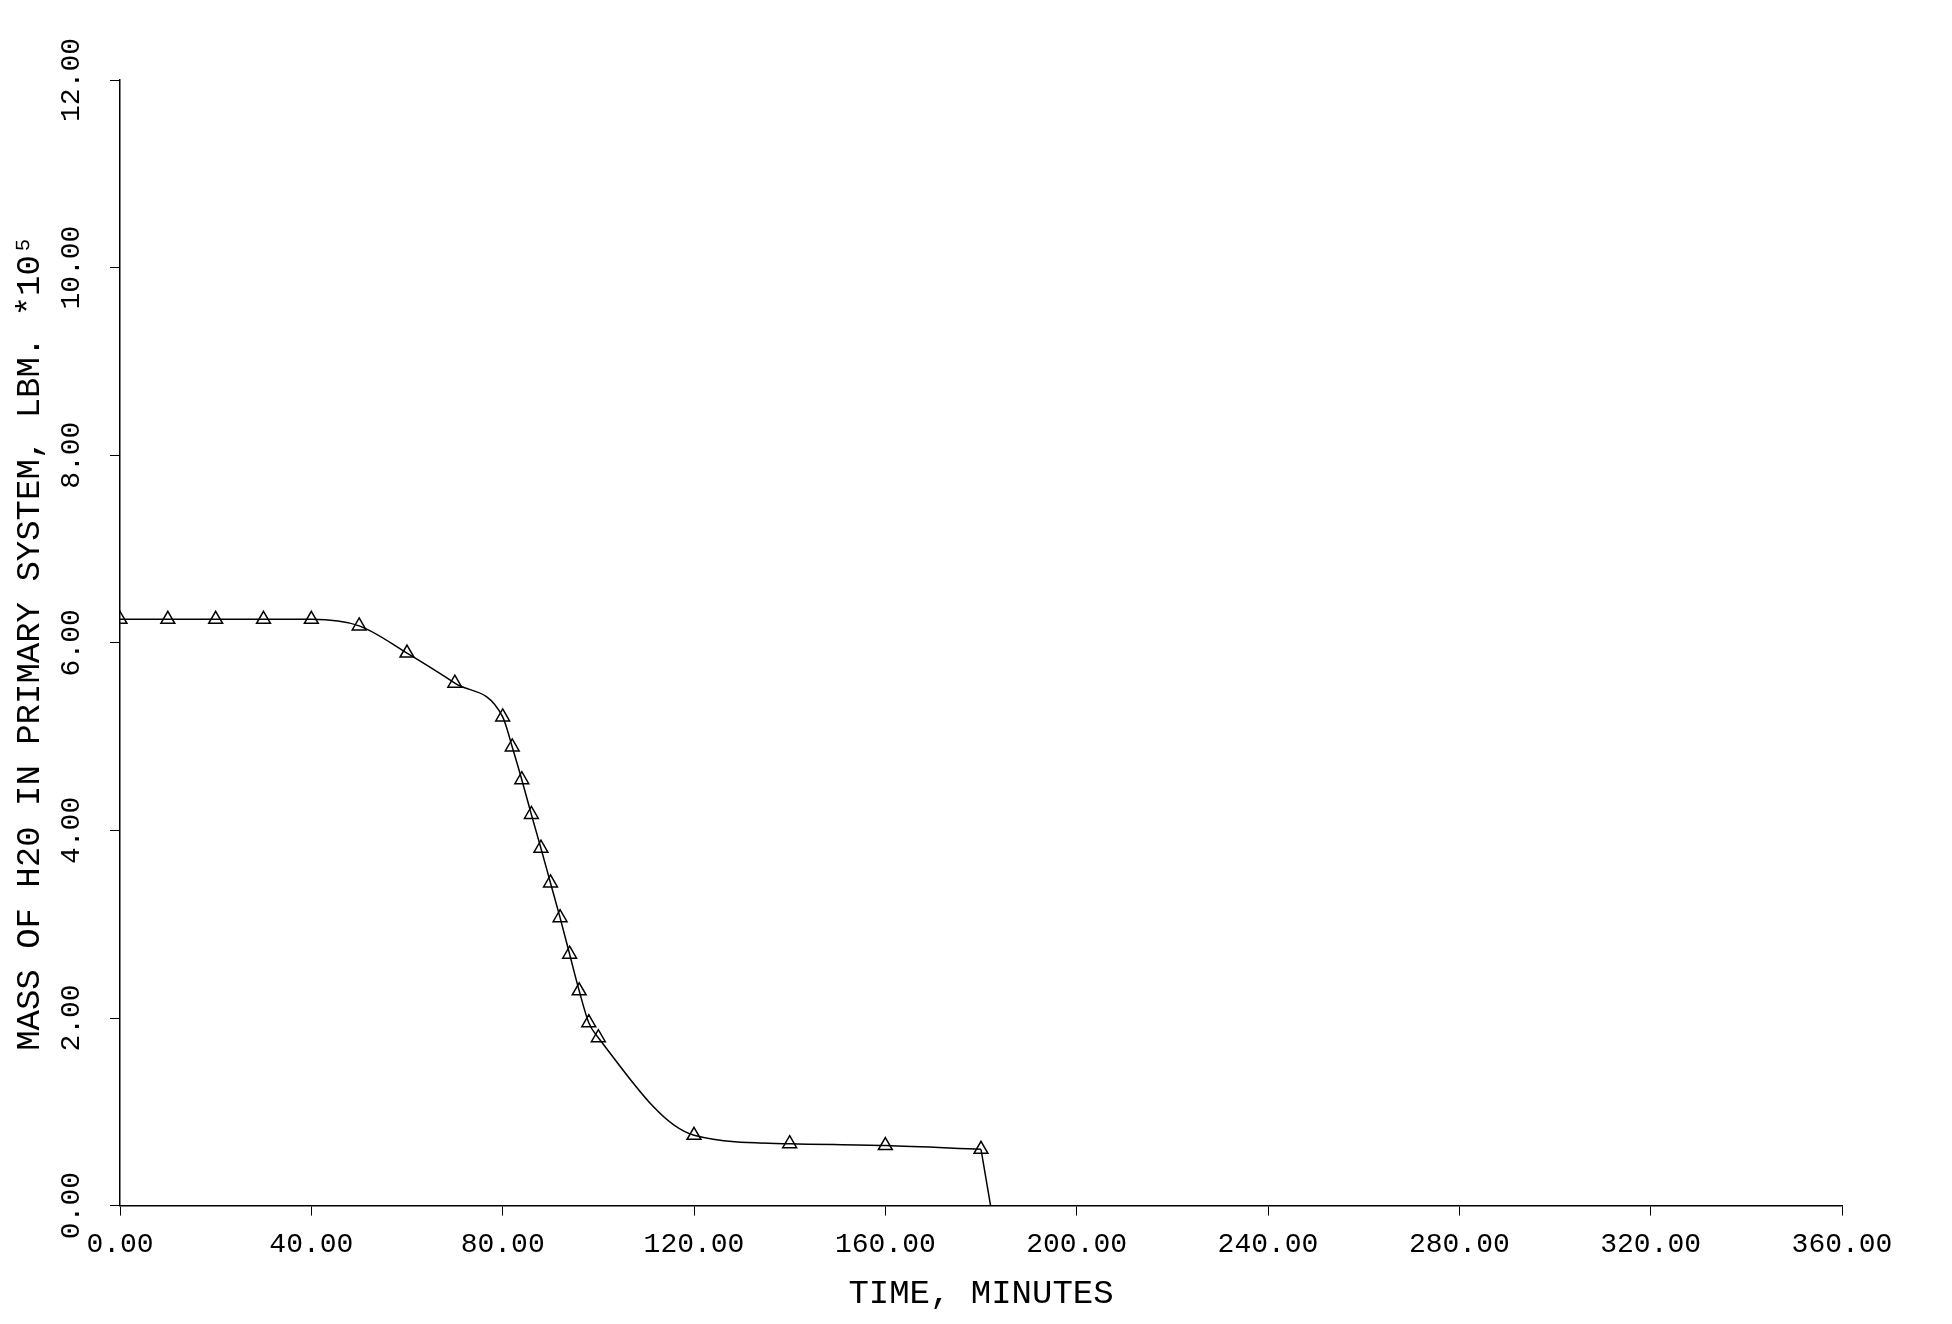  I want to click on y-tick-label: 12.00, so click(72, 80).